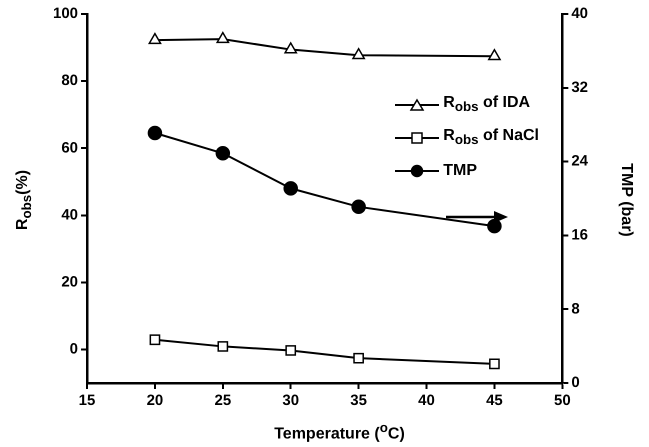  Describe the element at coordinates (579, 13) in the screenshot. I see `y2-tick-label: 40` at that location.